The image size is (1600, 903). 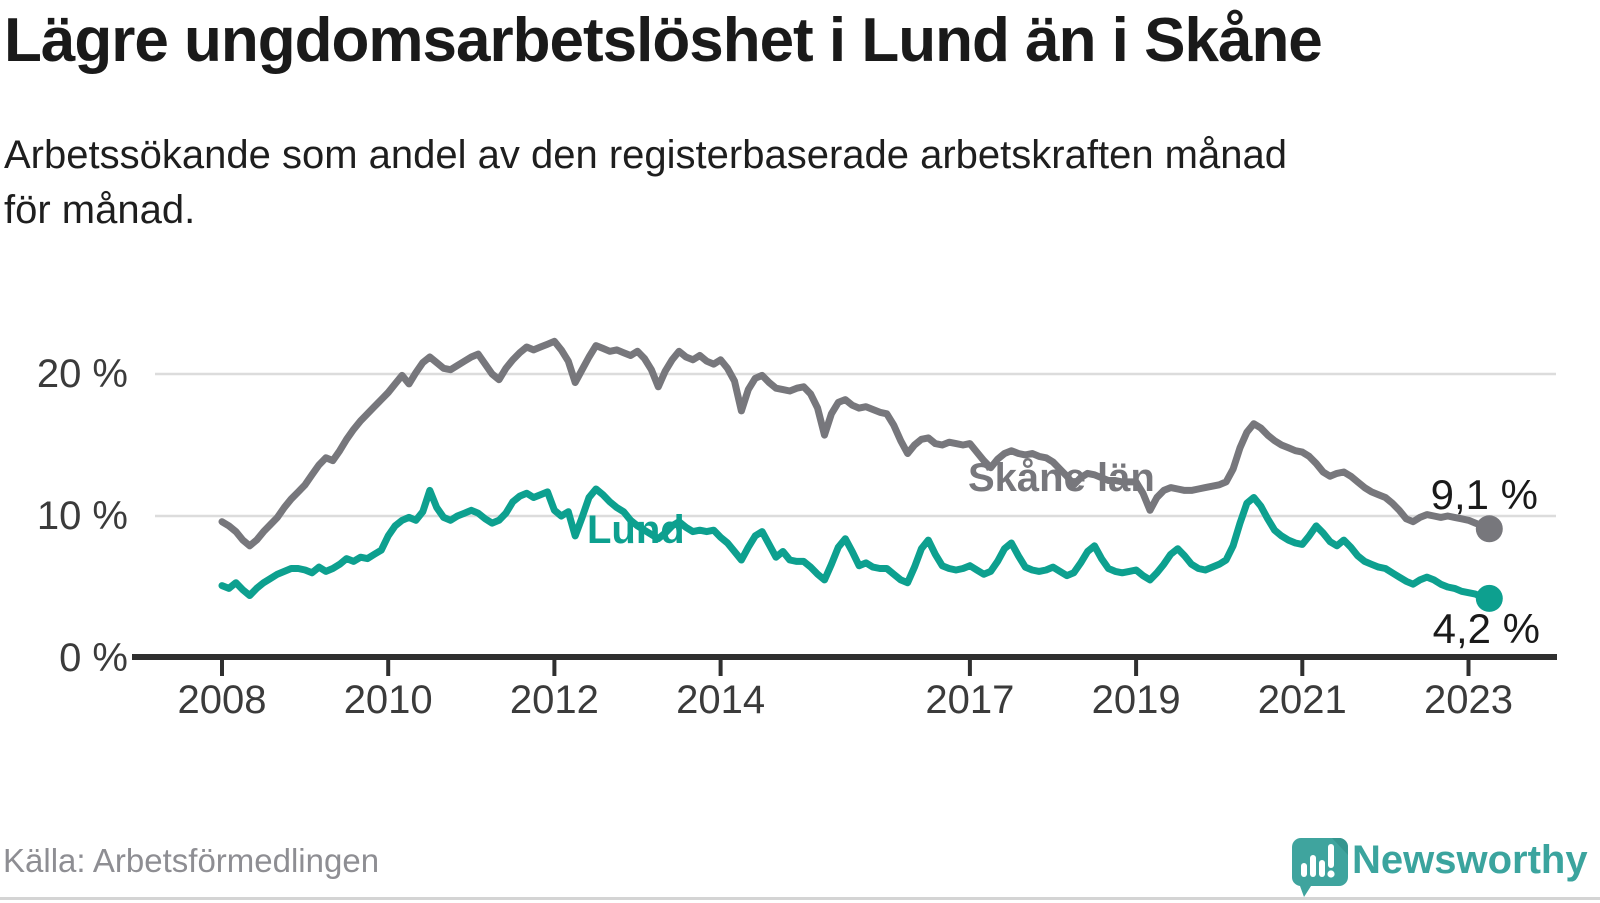 What do you see at coordinates (800, 898) in the screenshot?
I see `bottom-border` at bounding box center [800, 898].